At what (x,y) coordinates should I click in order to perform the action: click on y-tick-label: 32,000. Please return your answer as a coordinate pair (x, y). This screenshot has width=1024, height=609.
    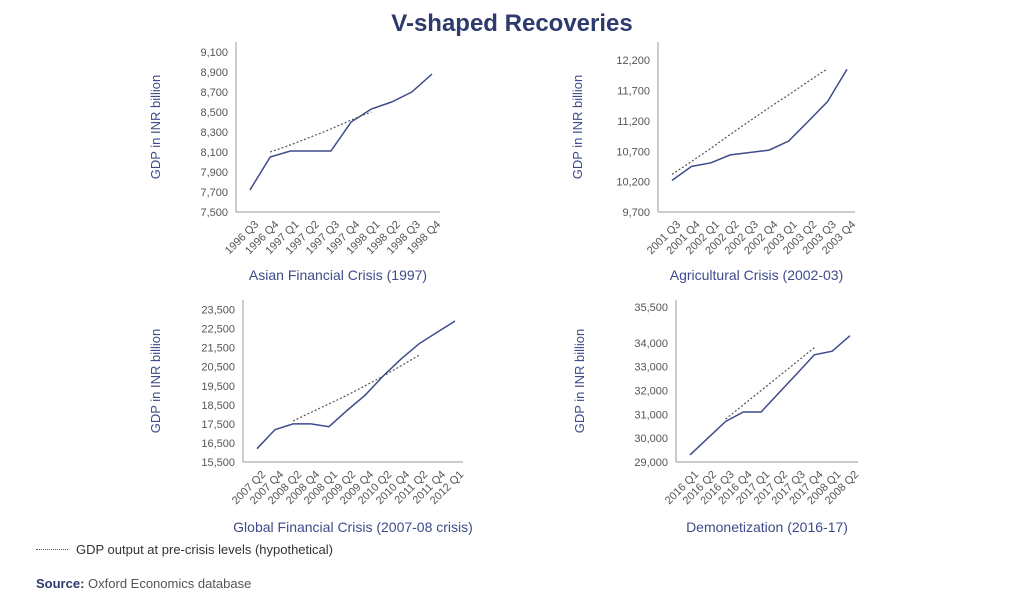
    Looking at the image, I should click on (651, 392).